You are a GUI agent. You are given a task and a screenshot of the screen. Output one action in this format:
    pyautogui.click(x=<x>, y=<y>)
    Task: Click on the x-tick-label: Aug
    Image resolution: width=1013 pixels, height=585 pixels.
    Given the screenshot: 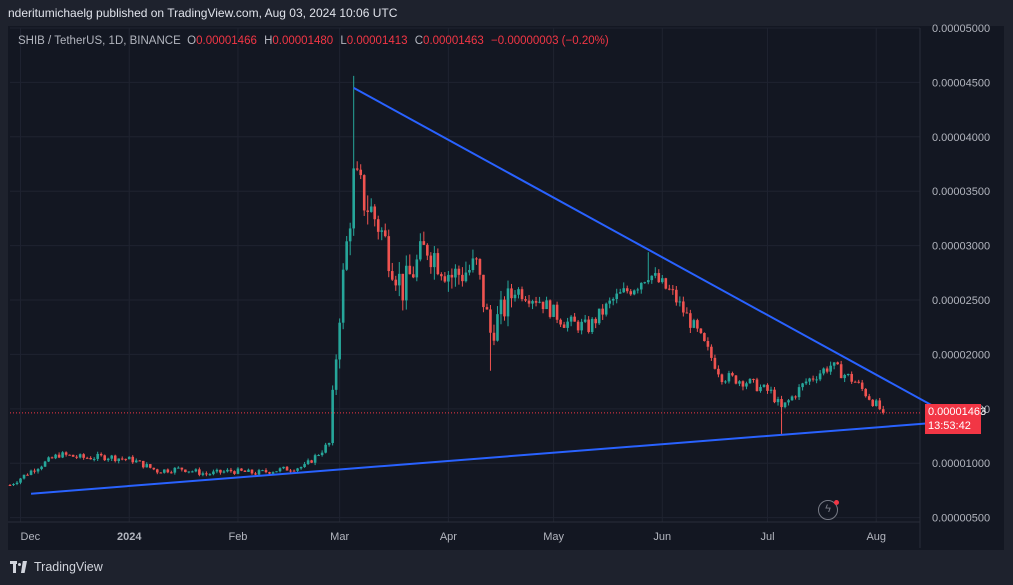 What is the action you would take?
    pyautogui.click(x=876, y=537)
    